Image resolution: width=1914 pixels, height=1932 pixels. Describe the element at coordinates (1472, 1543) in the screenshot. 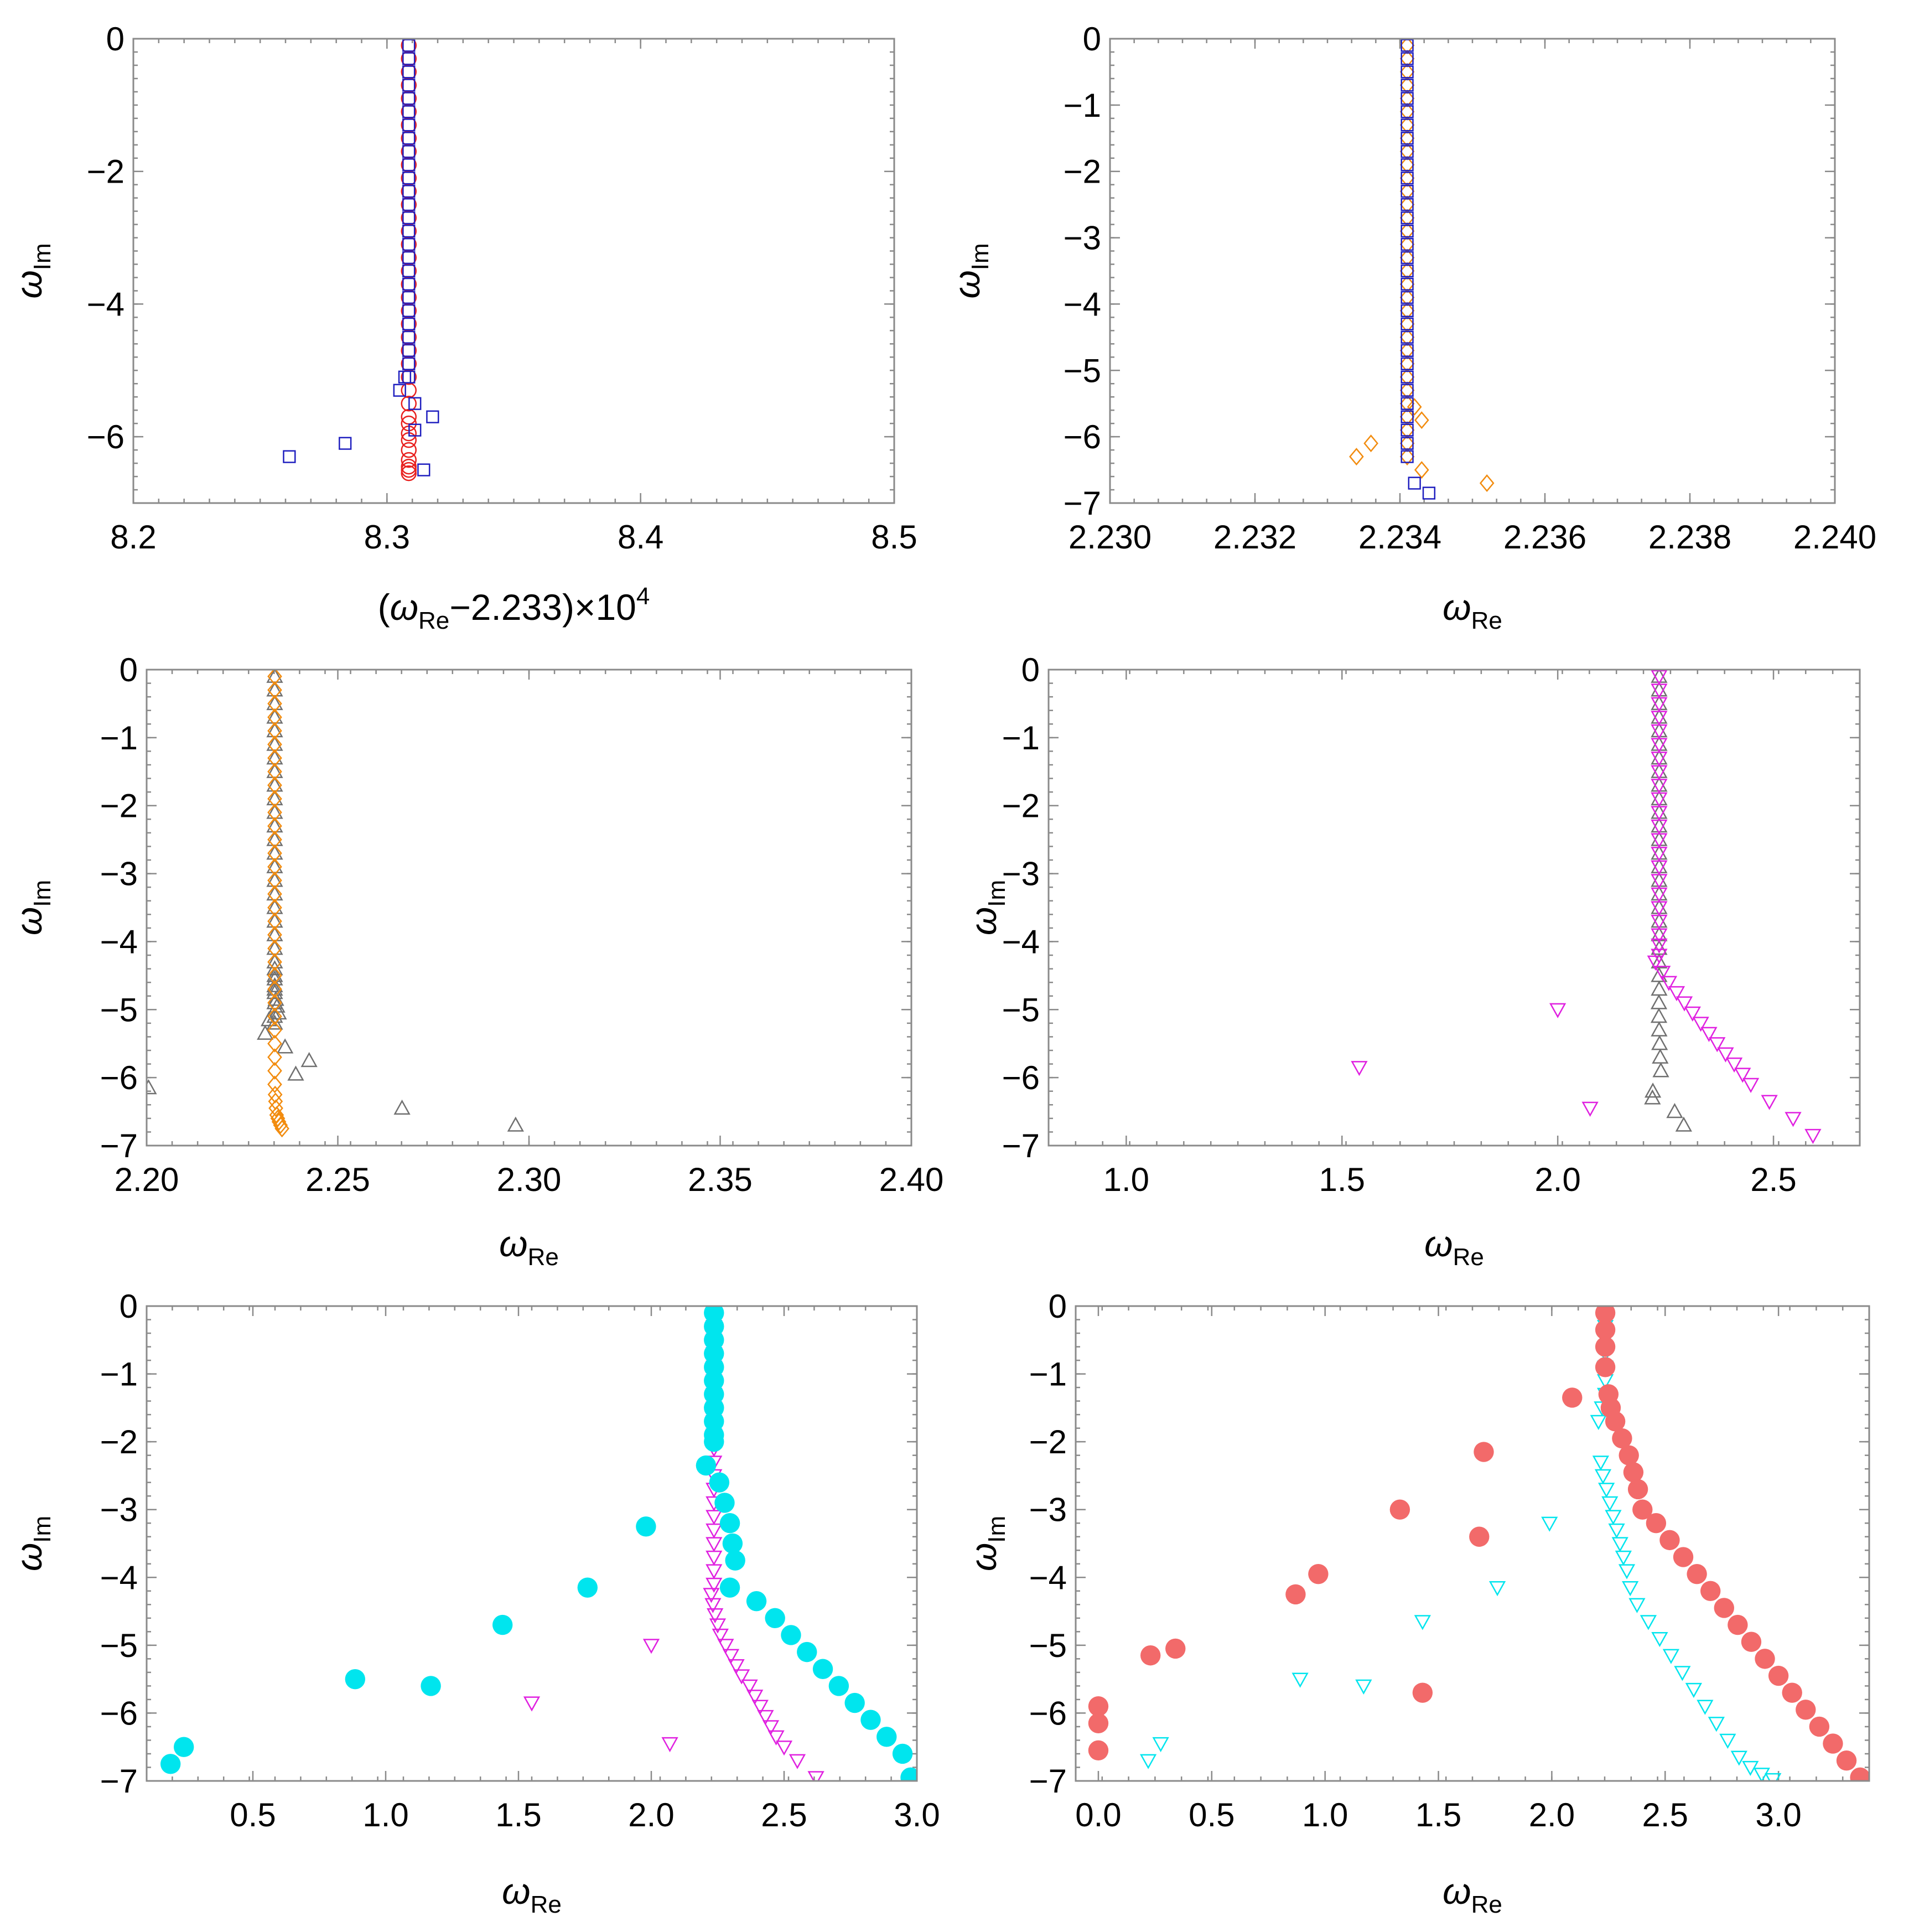

I see `plot-frame` at that location.